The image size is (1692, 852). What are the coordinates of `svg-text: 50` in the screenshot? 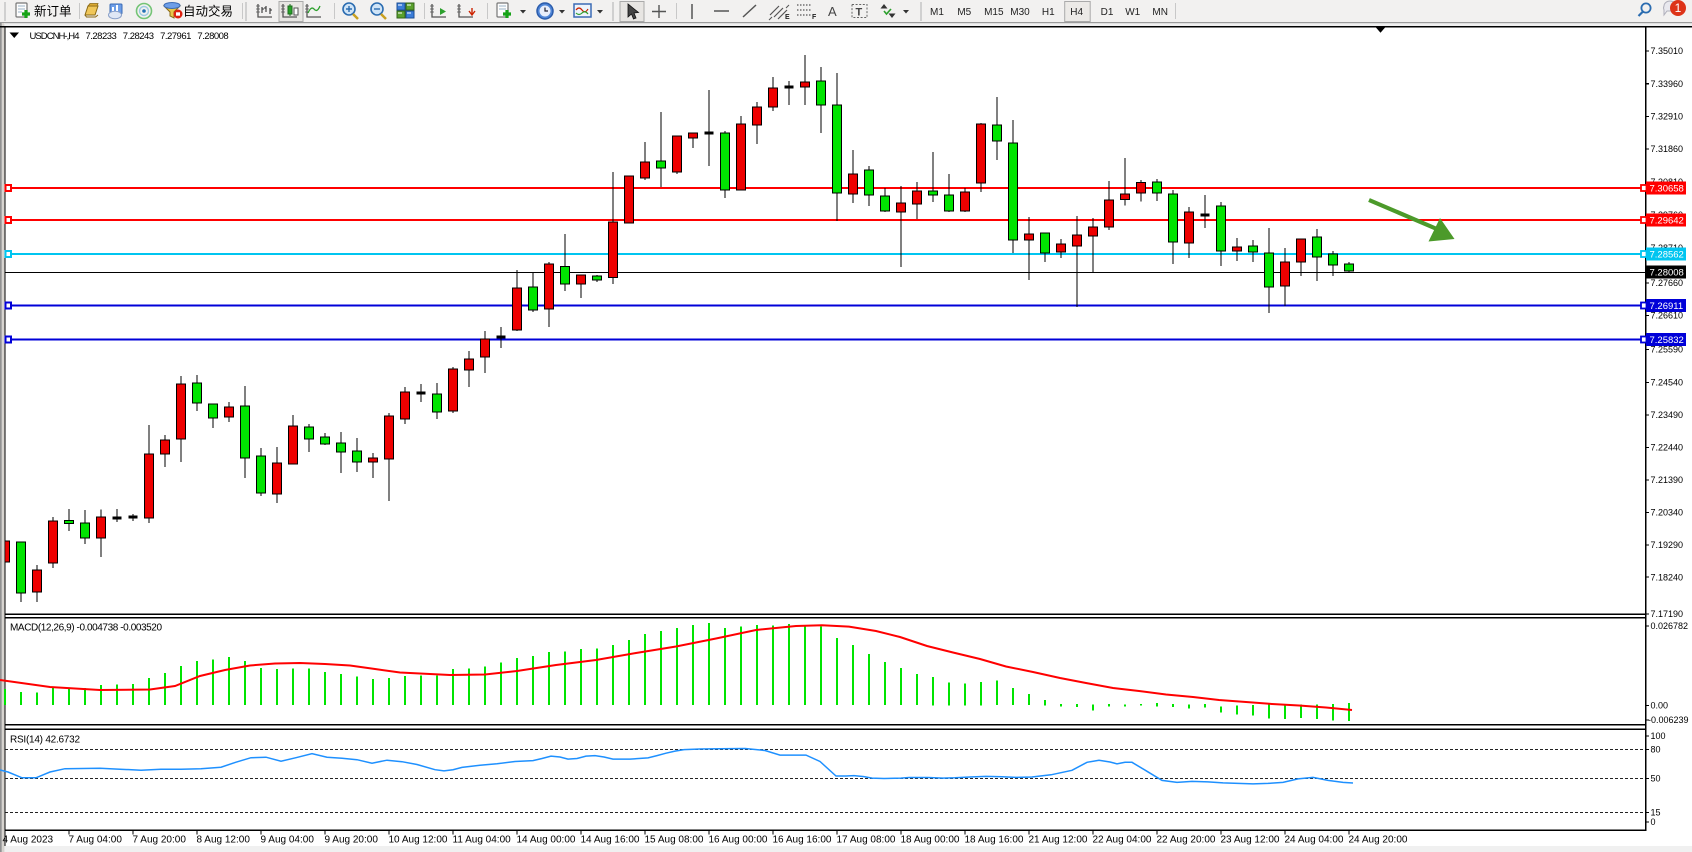 It's located at (1656, 779).